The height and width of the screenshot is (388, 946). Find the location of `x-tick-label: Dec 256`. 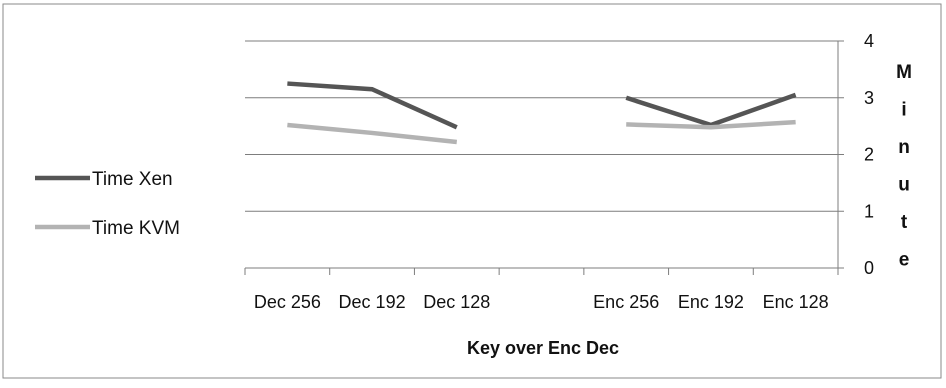

x-tick-label: Dec 256 is located at coordinates (287, 302).